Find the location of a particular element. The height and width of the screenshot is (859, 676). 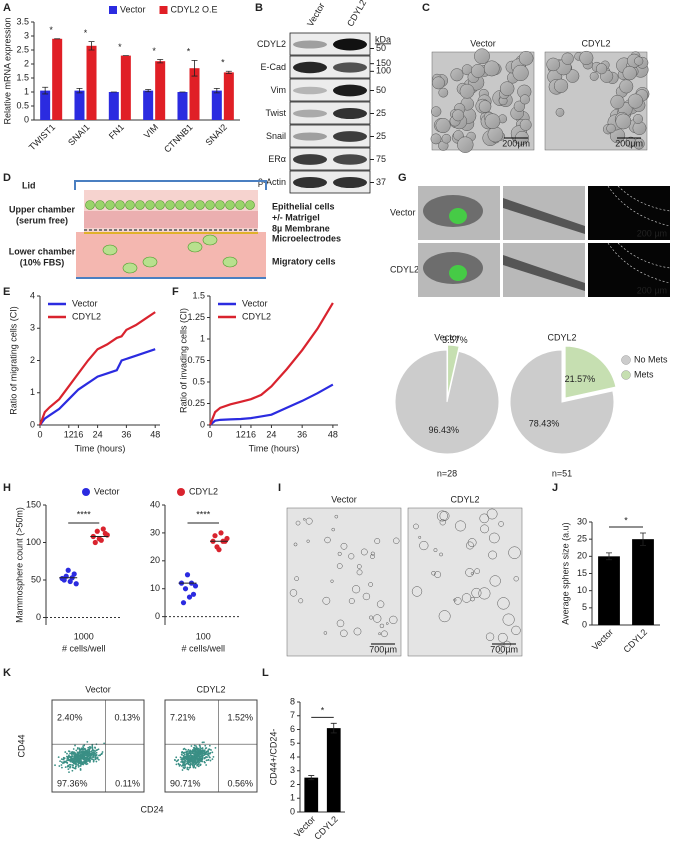

fish-image is located at coordinates (629, 213).